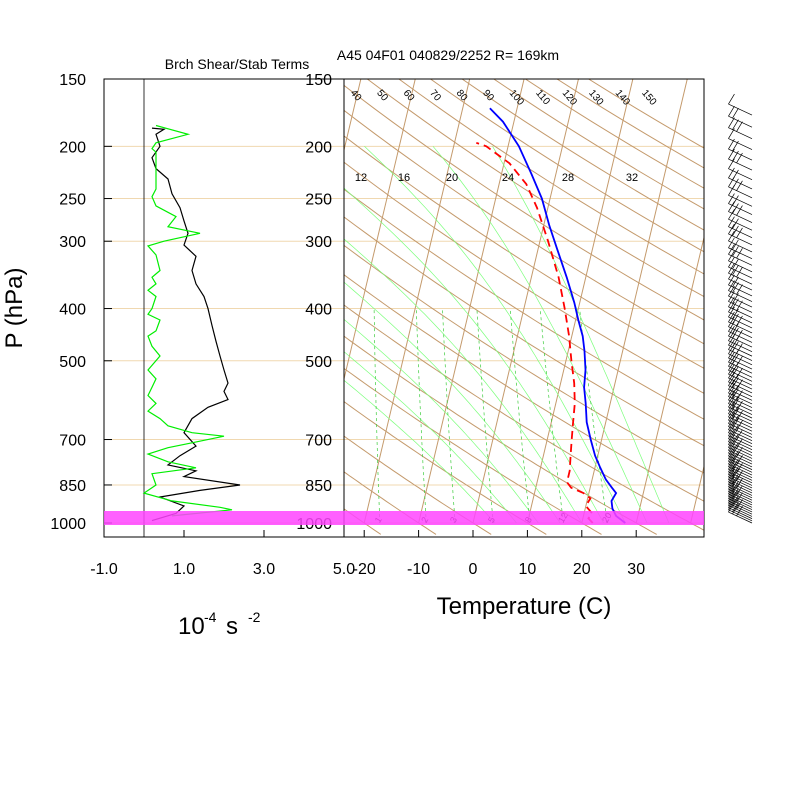  Describe the element at coordinates (524, 606) in the screenshot. I see `x-axis-label-temperature: Temperature (C)` at that location.